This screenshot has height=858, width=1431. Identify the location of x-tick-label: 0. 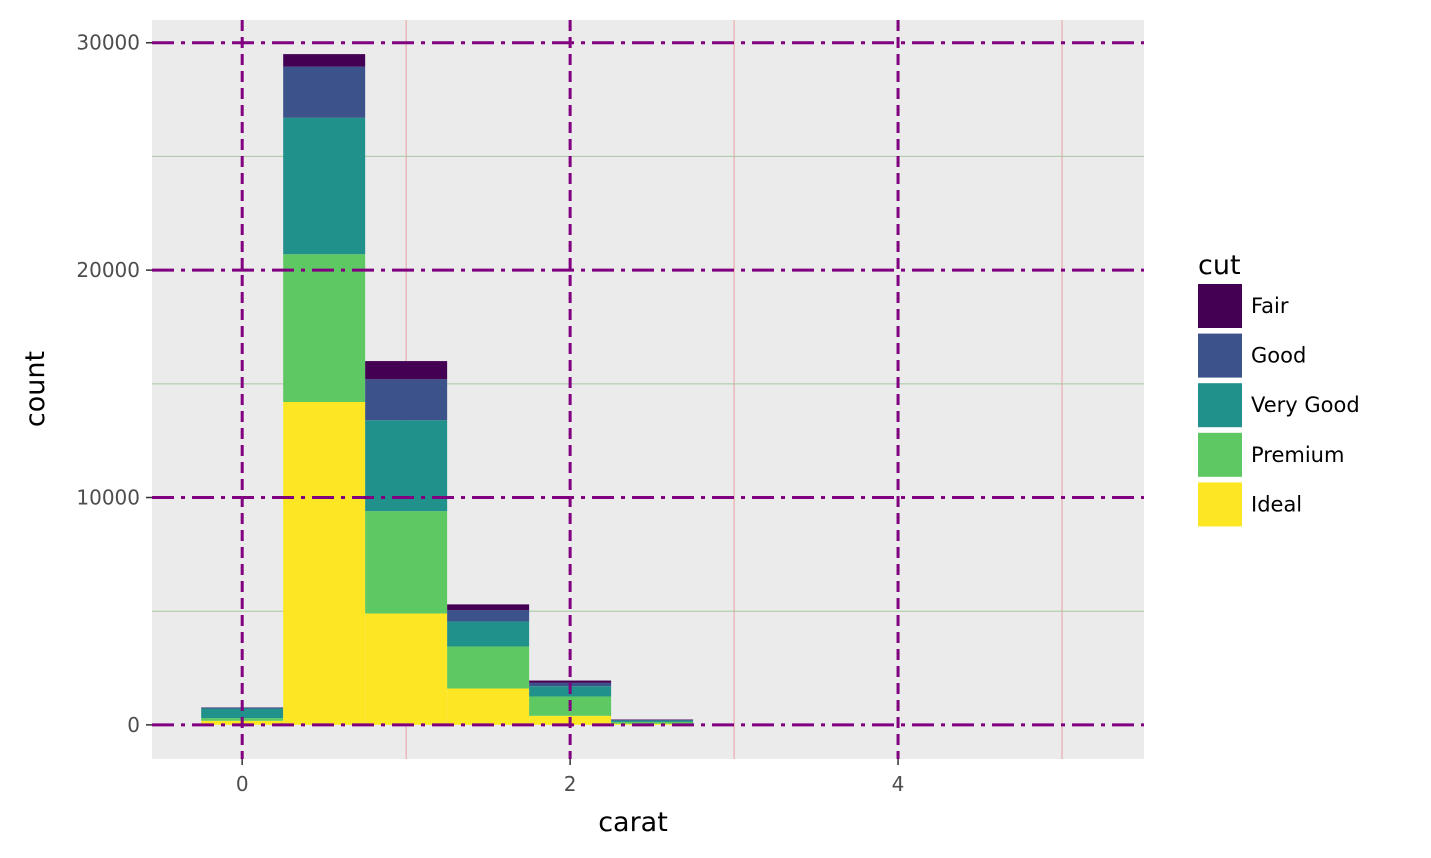
(242, 784).